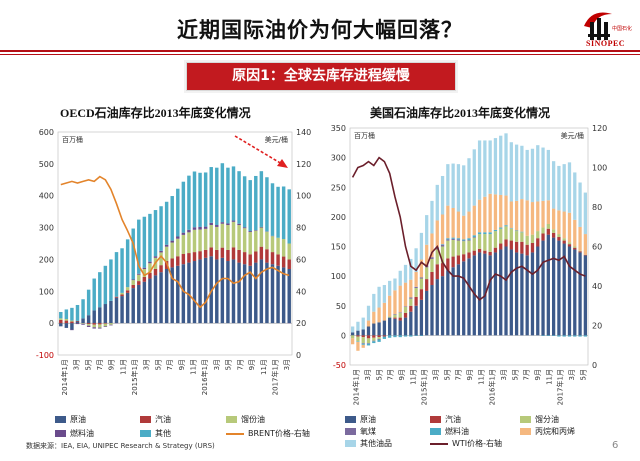  Describe the element at coordinates (320, 54) in the screenshot. I see `header-rule-thin` at that location.